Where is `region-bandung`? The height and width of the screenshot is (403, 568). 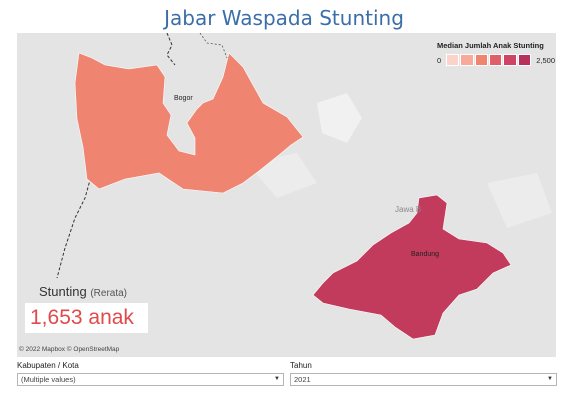 region-bandung is located at coordinates (412, 267).